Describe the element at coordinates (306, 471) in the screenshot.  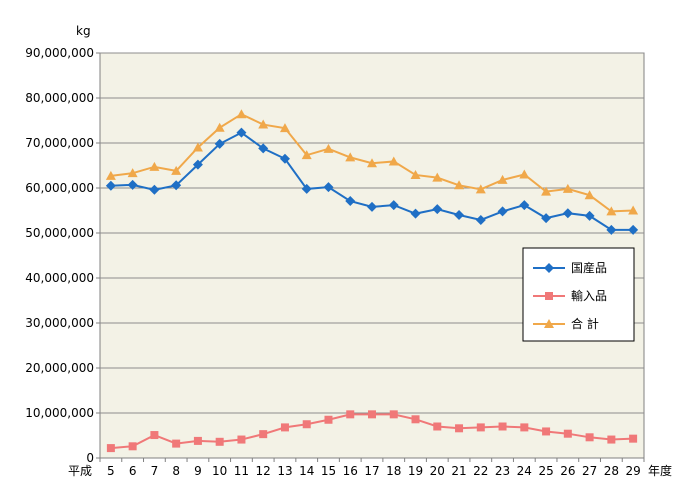
I see `x-tick-label: 14` at that location.